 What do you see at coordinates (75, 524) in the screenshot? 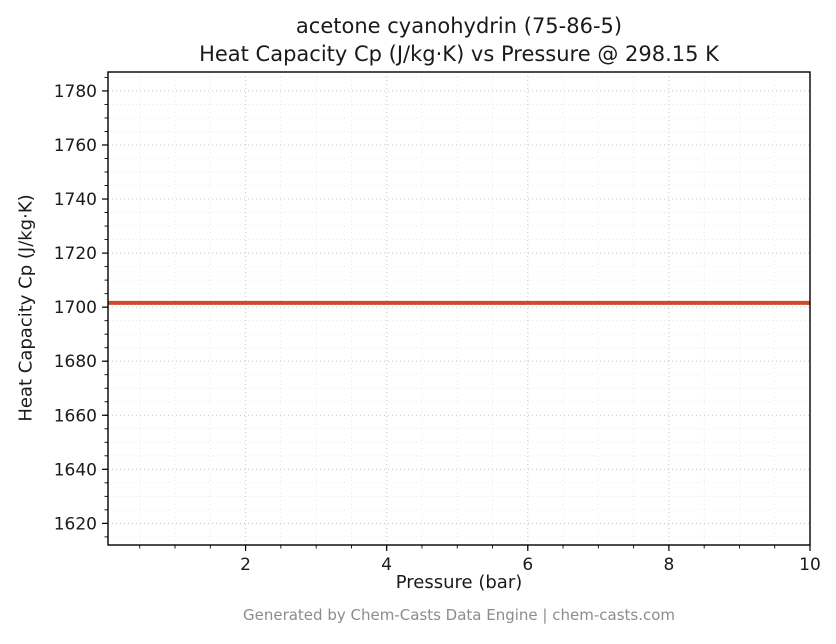
I see `y-tick-label: 1620` at bounding box center [75, 524].